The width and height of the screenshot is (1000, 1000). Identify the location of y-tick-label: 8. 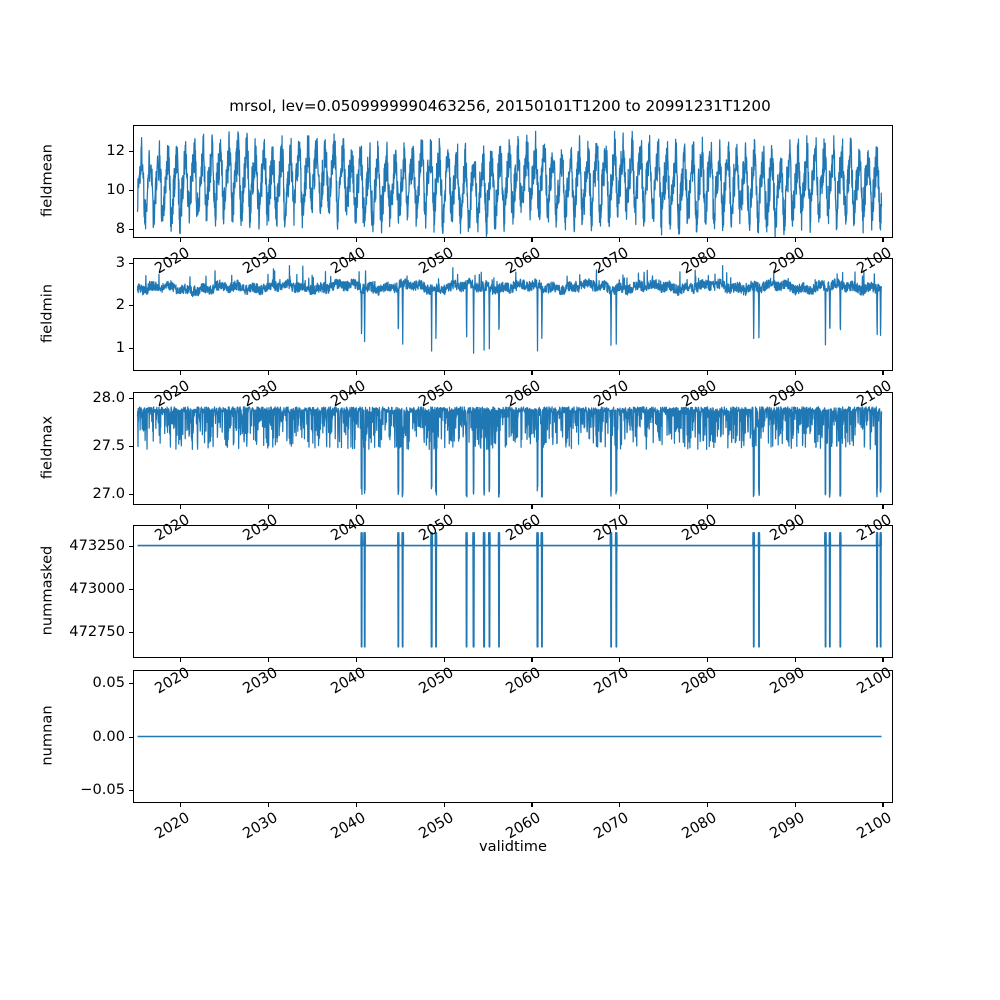
(120, 229).